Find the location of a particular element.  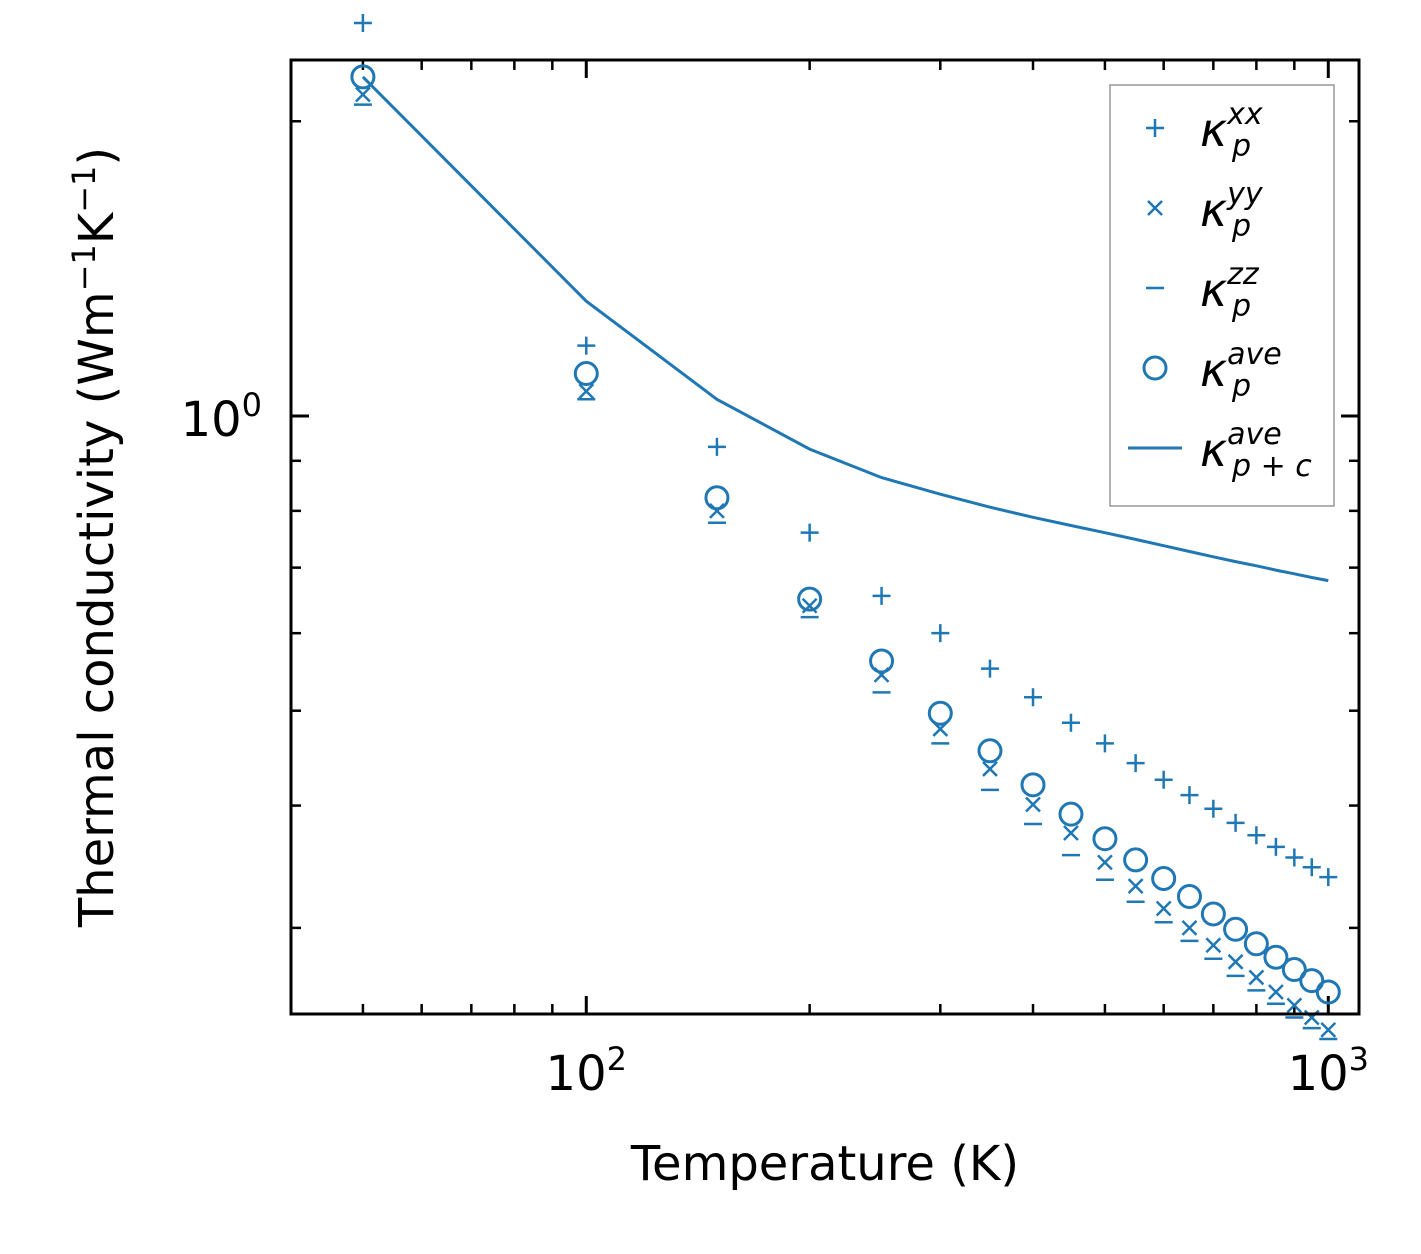

legend-item-1: κxx p is located at coordinates (1204, 130).